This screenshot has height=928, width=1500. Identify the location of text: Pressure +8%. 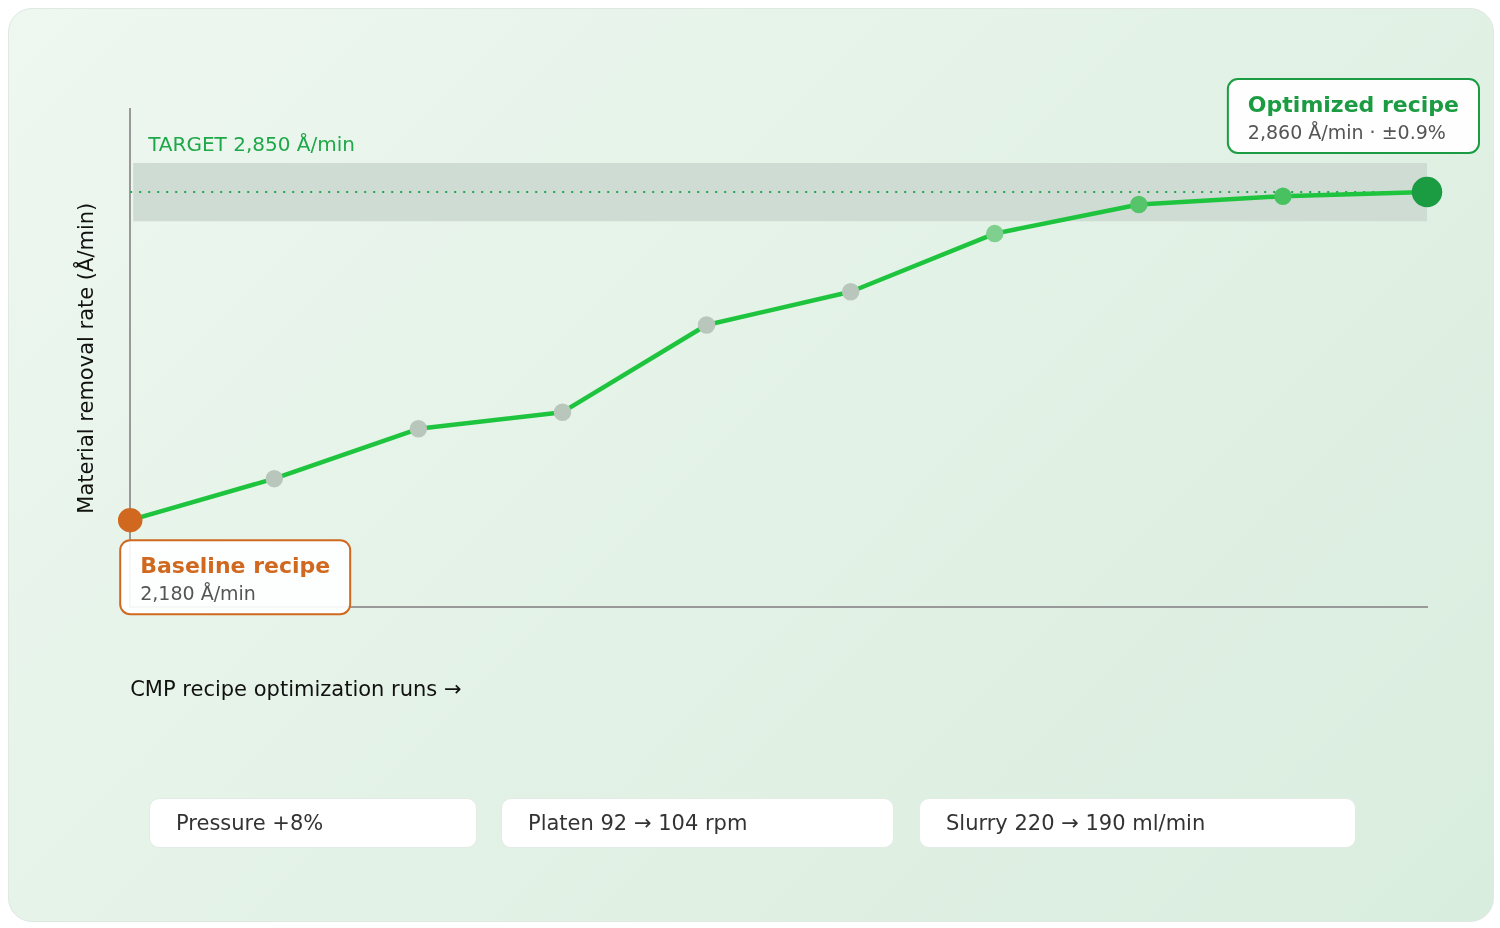
(313, 823).